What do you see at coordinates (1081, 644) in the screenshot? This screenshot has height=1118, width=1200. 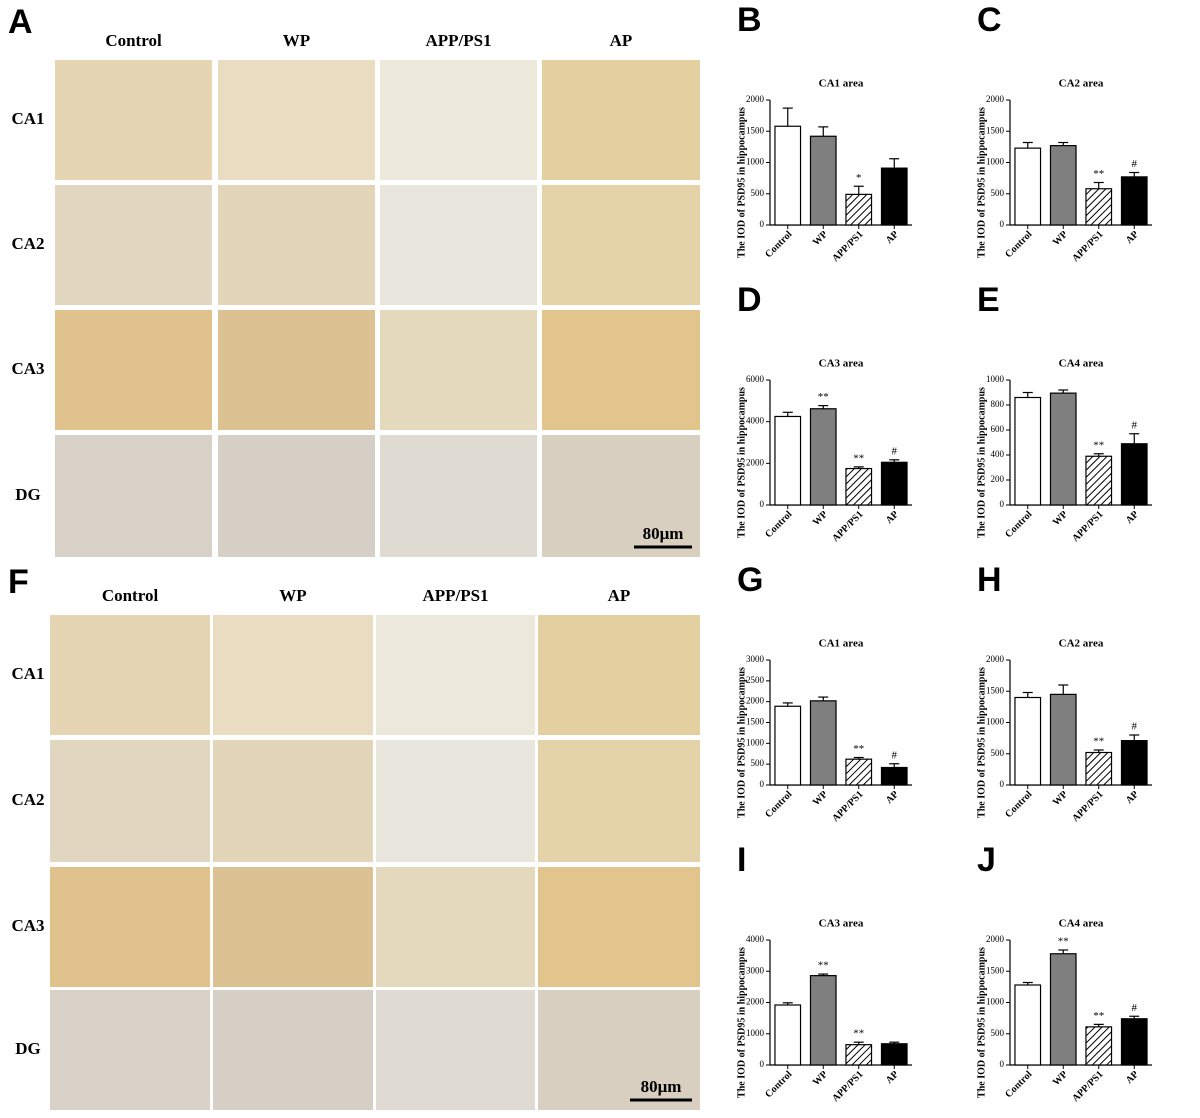 I see `chart-title: CA2 area` at bounding box center [1081, 644].